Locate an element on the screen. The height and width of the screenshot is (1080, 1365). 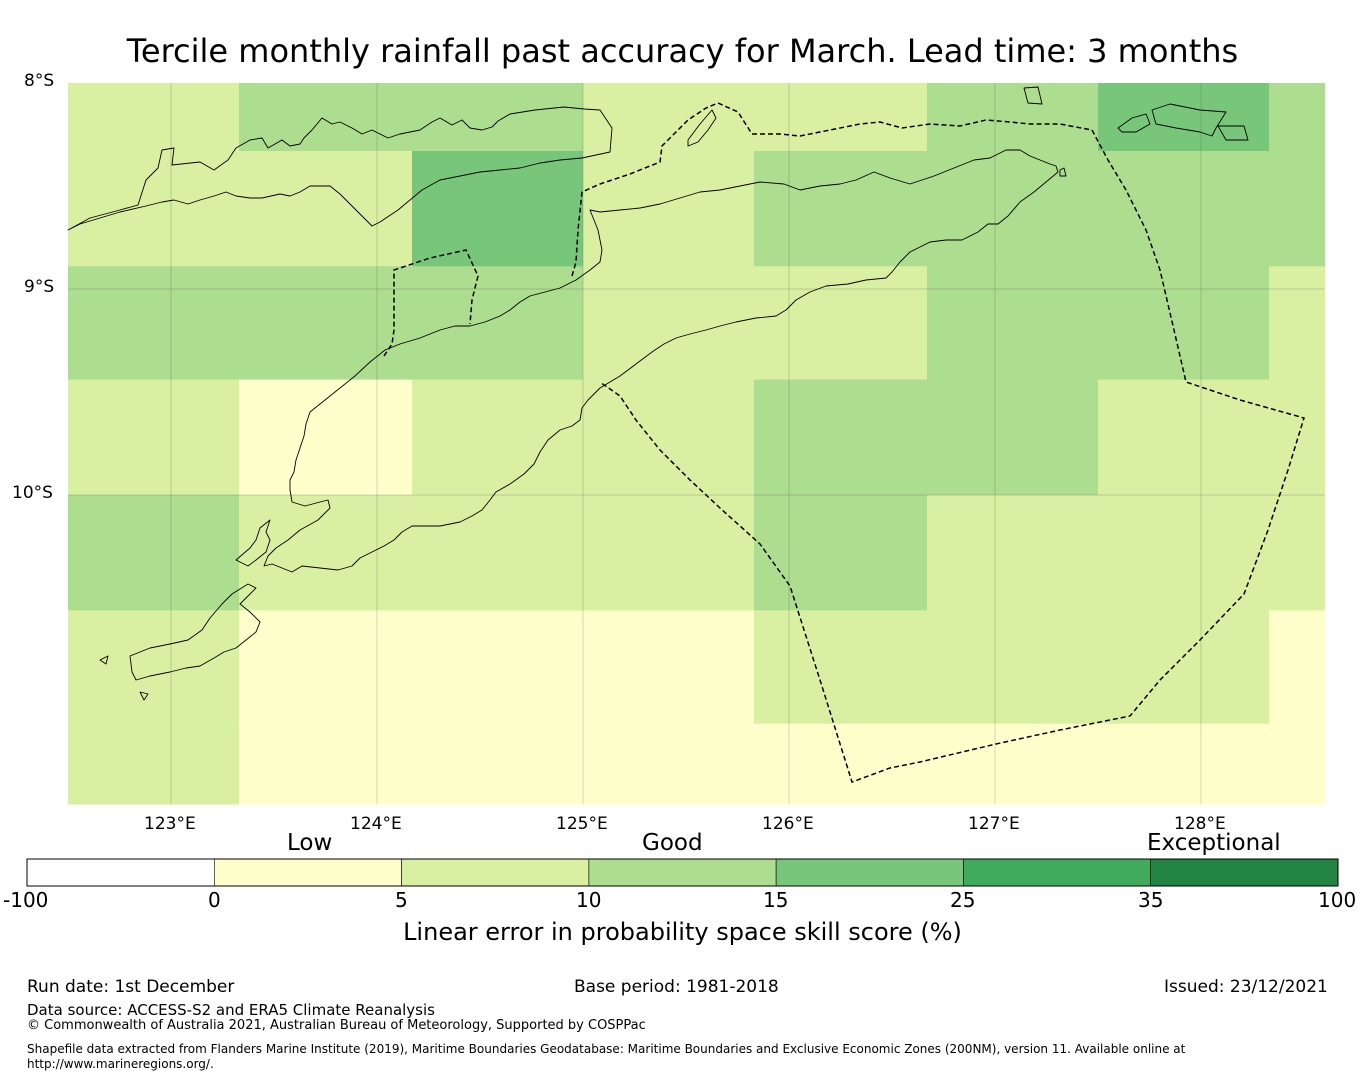
grid-cell-r4-c7 is located at coordinates (1297, 553).